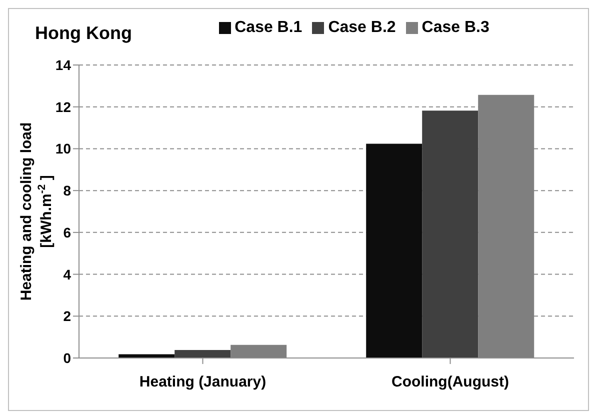 The image size is (595, 417). Describe the element at coordinates (362, 27) in the screenshot. I see `legend-label: Case B.2` at that location.